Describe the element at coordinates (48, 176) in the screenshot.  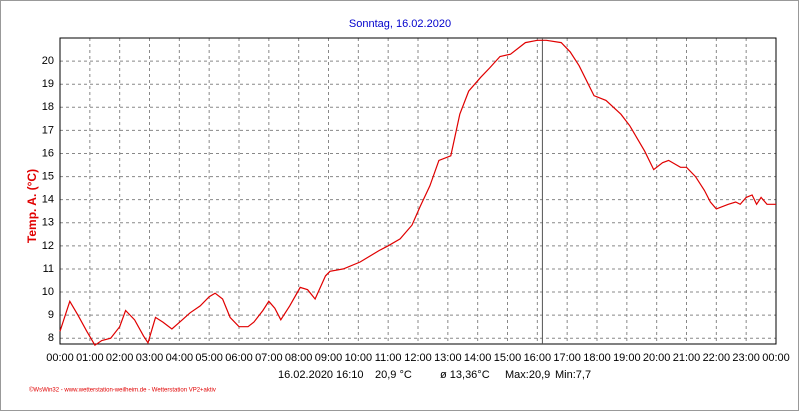
I see `y-tick-label: 15` at that location.